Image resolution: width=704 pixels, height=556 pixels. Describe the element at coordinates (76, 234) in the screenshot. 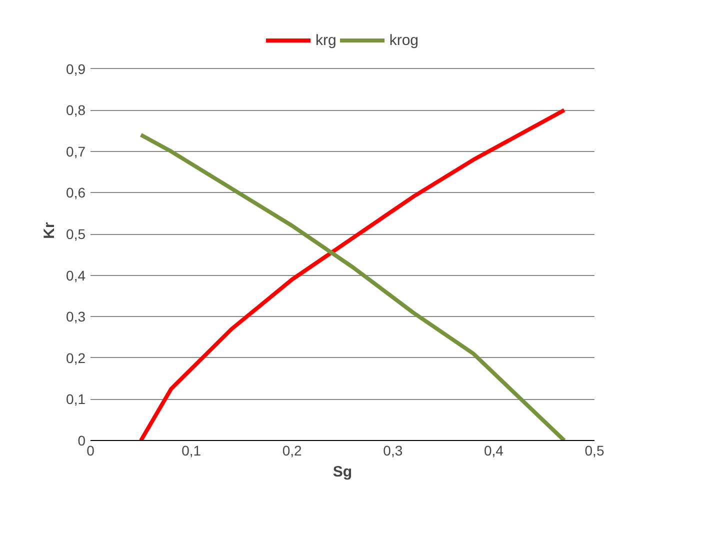

I see `y-tick-label: 0,5` at that location.